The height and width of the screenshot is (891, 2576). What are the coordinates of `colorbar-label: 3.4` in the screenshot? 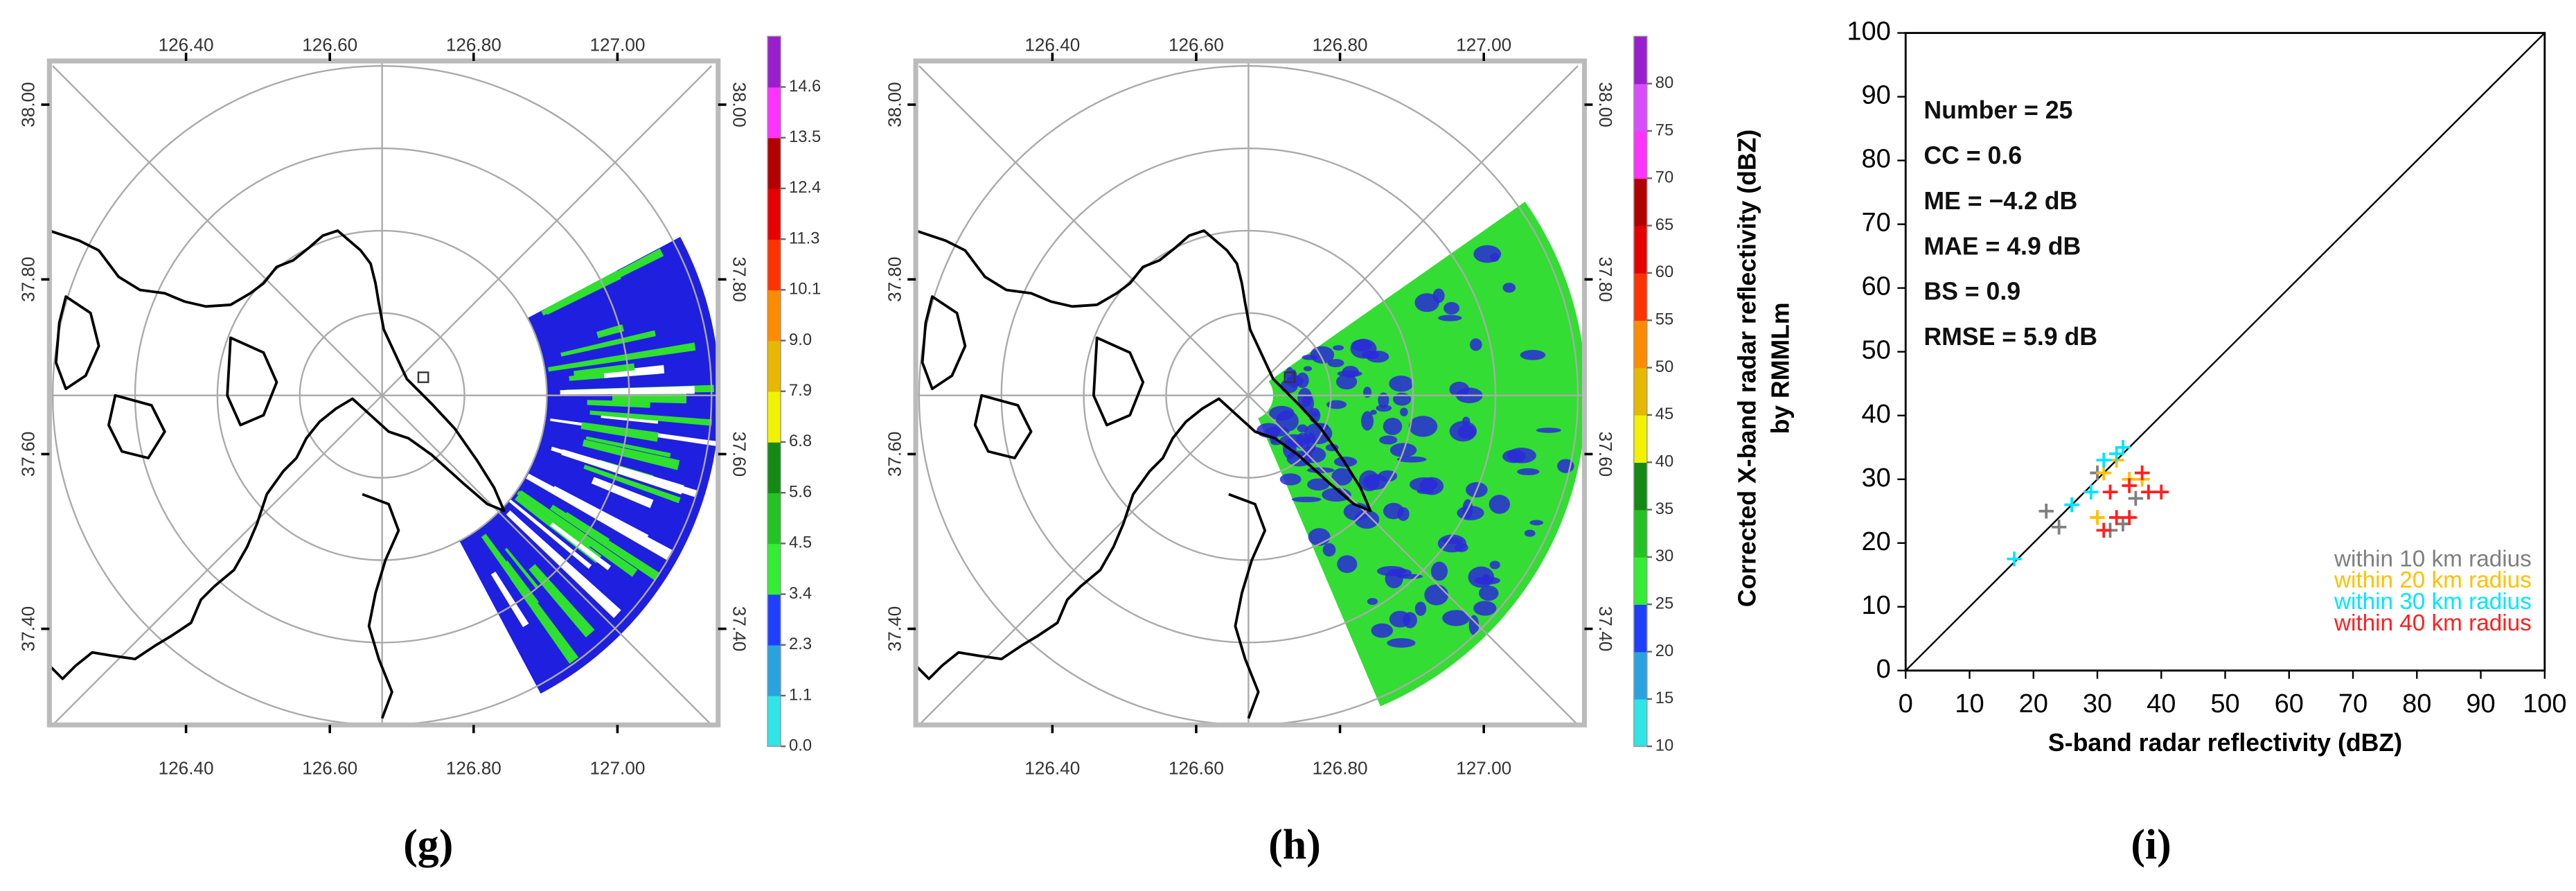 It's located at (800, 594).